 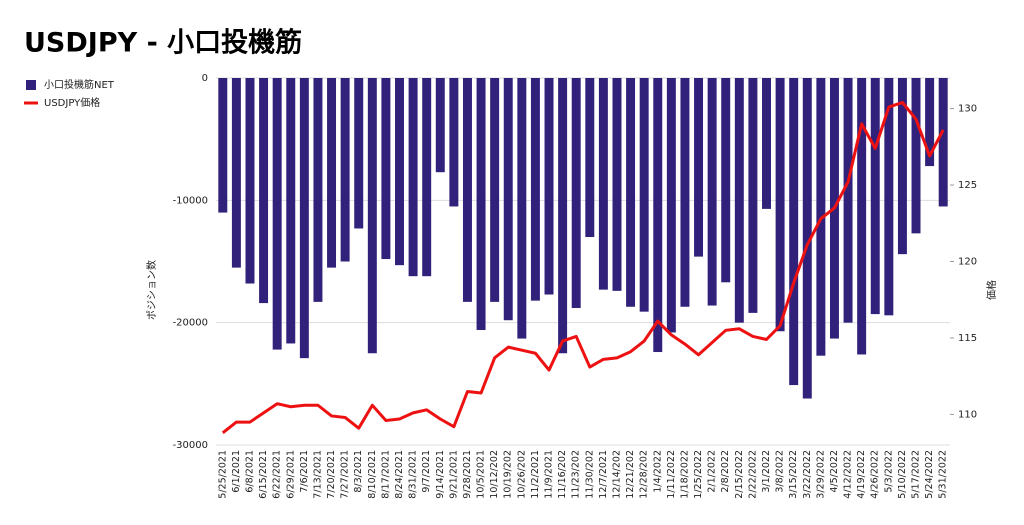 I want to click on x-tick-label: 7/13/2021, so click(x=317, y=474).